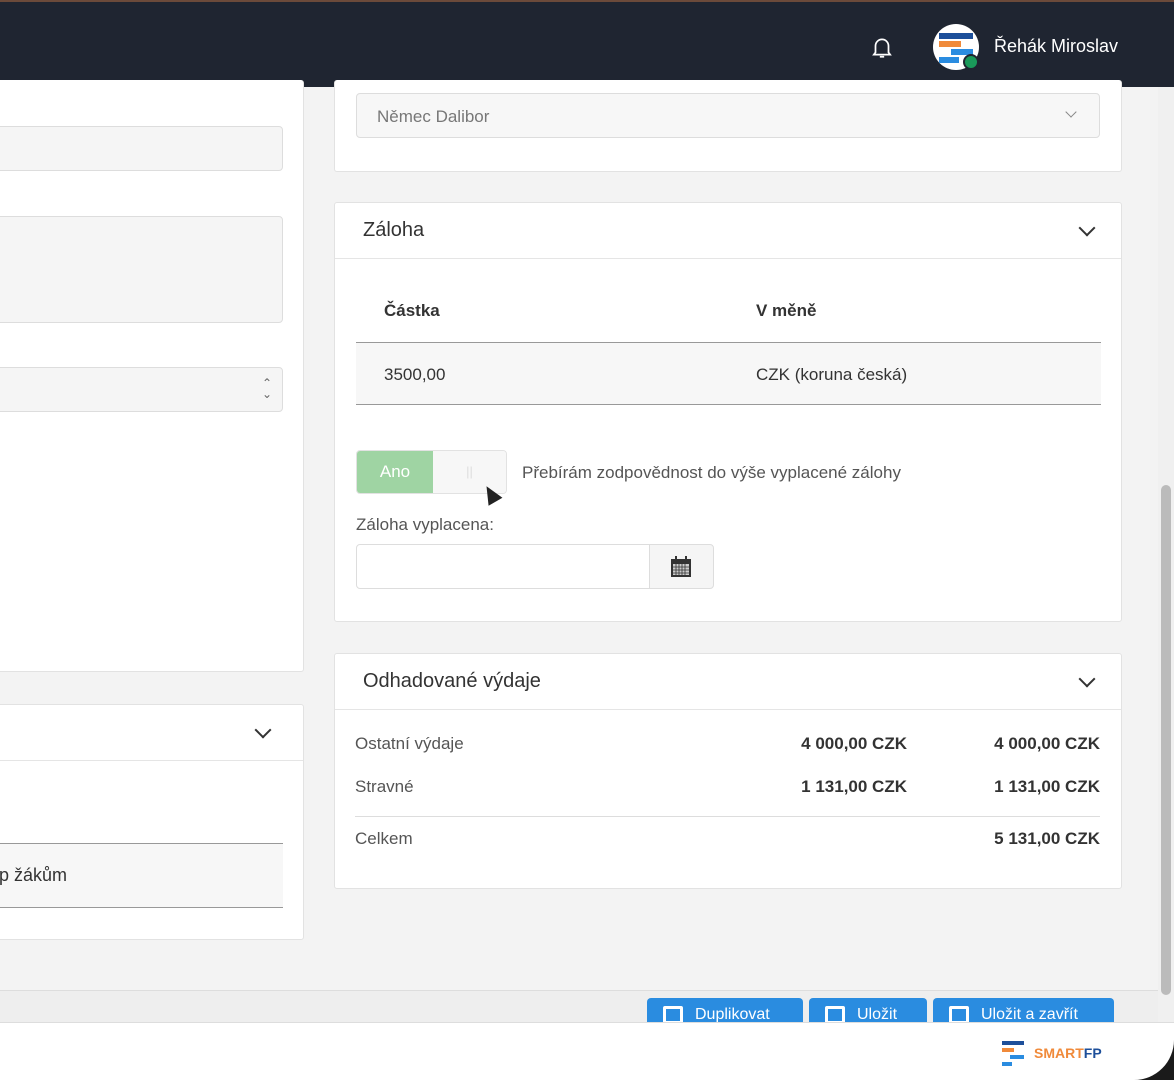 The image size is (1174, 1080). I want to click on textarea, so click(141, 269).